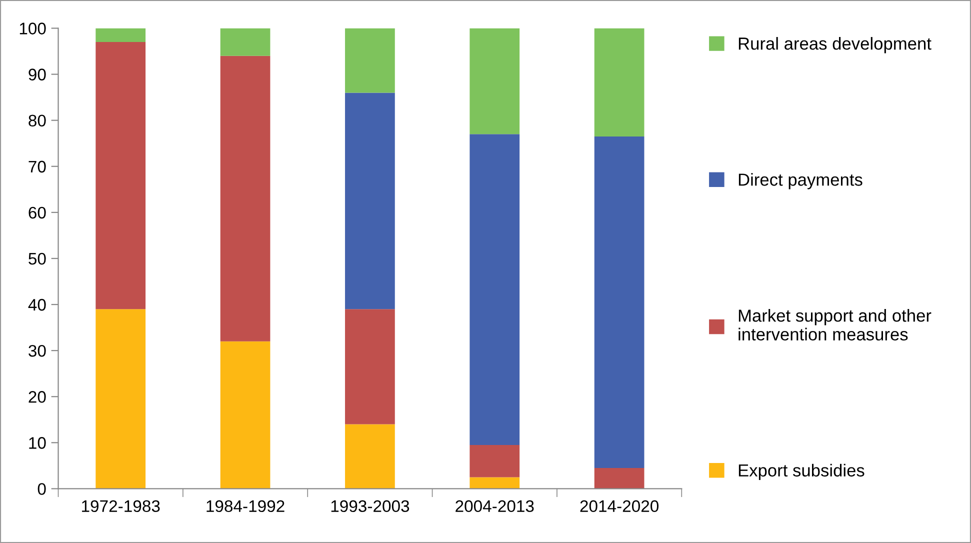  Describe the element at coordinates (37, 120) in the screenshot. I see `y-tick-label: 80` at that location.